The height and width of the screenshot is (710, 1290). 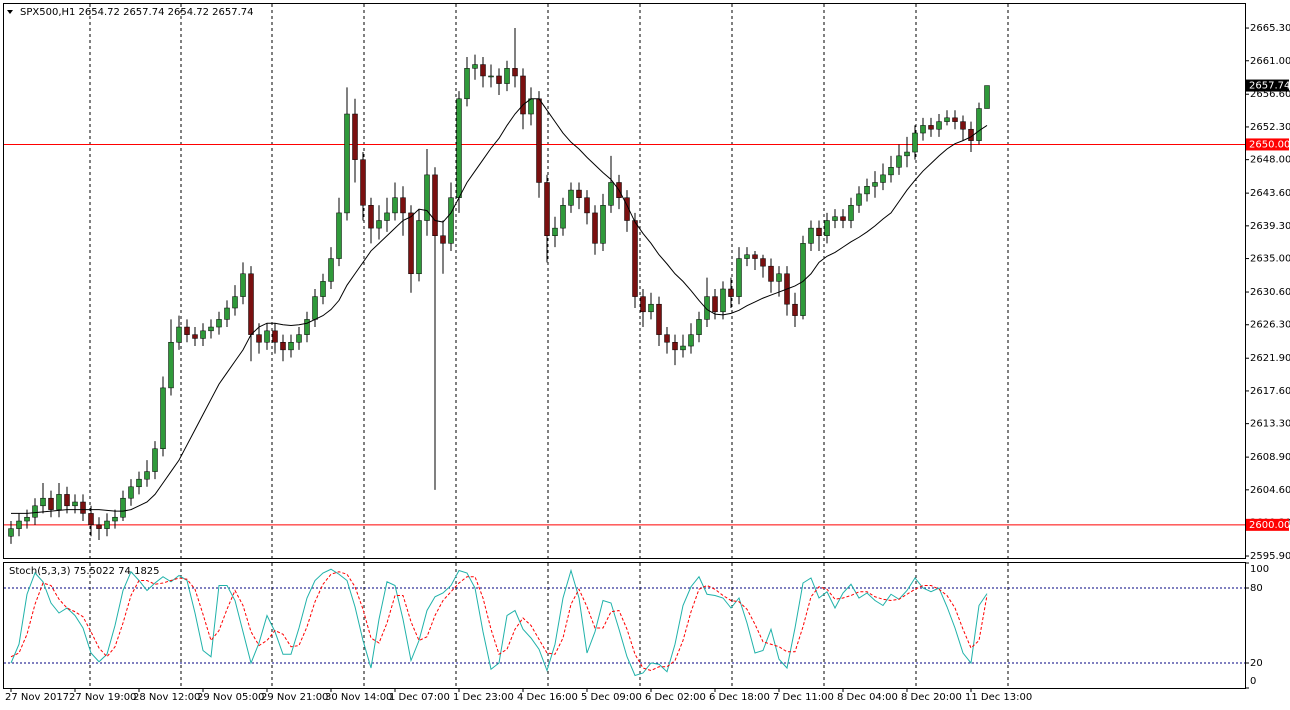 What do you see at coordinates (166, 697) in the screenshot?
I see `x-tick-label: 28 Nov 12:00` at bounding box center [166, 697].